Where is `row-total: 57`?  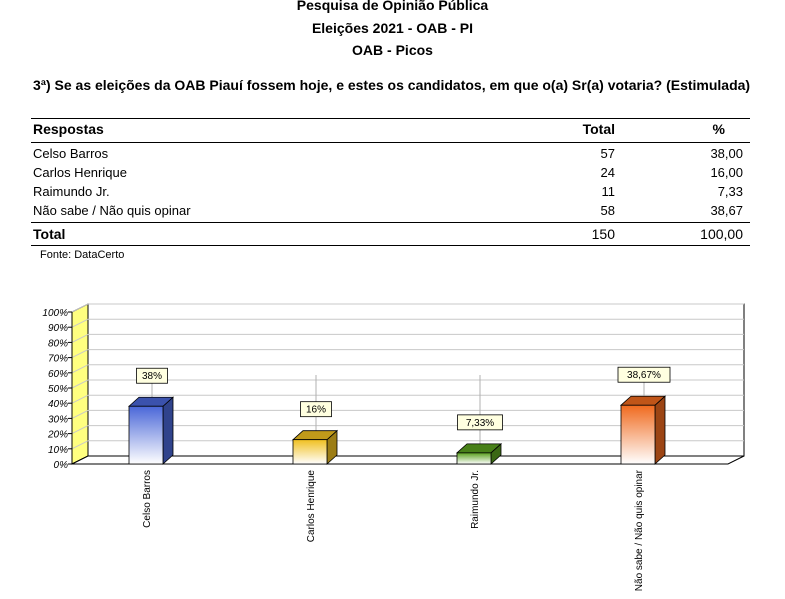
row-total: 57 is located at coordinates (607, 153).